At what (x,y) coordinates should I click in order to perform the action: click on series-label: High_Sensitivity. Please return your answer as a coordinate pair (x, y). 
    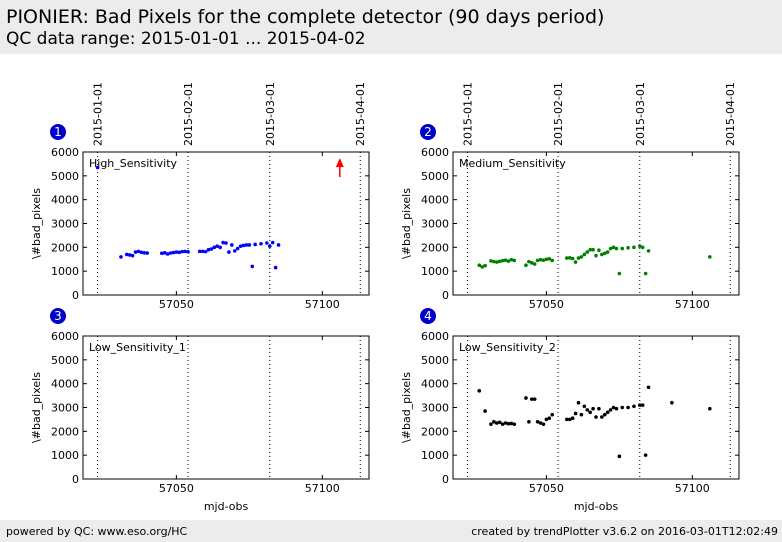
    Looking at the image, I should click on (133, 163).